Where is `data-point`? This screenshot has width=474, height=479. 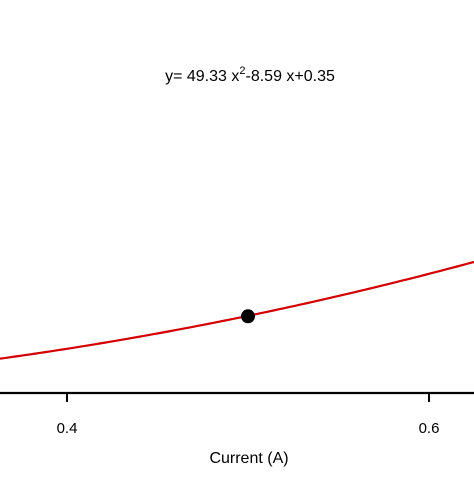
data-point is located at coordinates (248, 316).